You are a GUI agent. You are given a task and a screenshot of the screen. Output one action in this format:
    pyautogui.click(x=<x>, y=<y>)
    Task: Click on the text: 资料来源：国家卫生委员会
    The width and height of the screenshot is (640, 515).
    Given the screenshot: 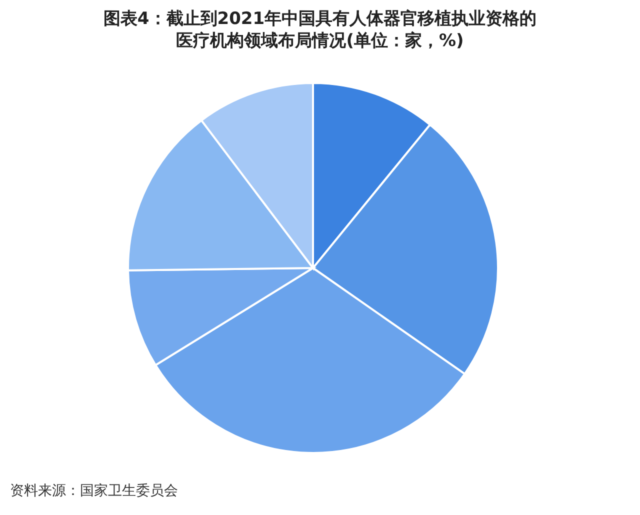 What is the action you would take?
    pyautogui.click(x=94, y=491)
    